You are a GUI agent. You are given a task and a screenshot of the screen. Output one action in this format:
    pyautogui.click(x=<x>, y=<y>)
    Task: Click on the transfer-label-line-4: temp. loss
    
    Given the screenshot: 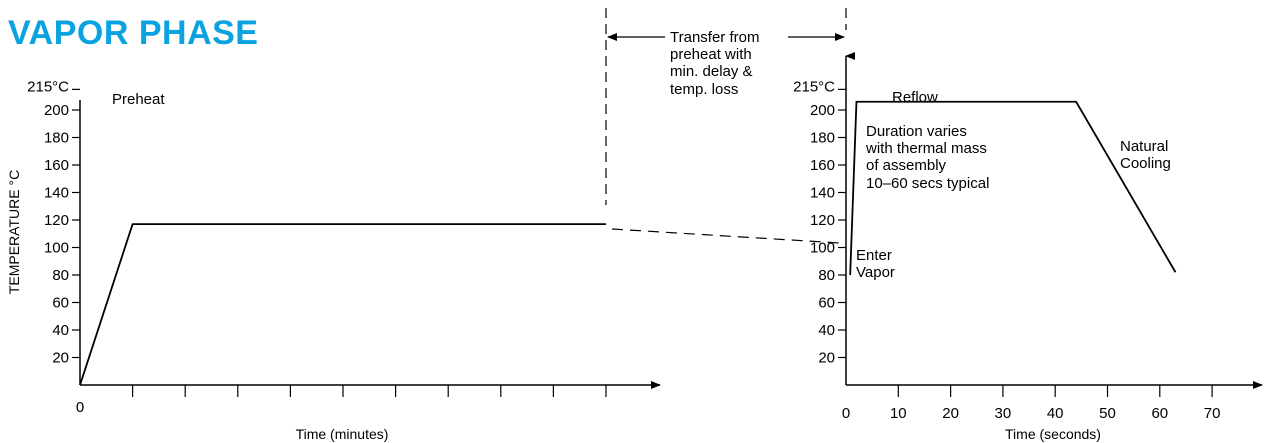 What is the action you would take?
    pyautogui.click(x=704, y=89)
    